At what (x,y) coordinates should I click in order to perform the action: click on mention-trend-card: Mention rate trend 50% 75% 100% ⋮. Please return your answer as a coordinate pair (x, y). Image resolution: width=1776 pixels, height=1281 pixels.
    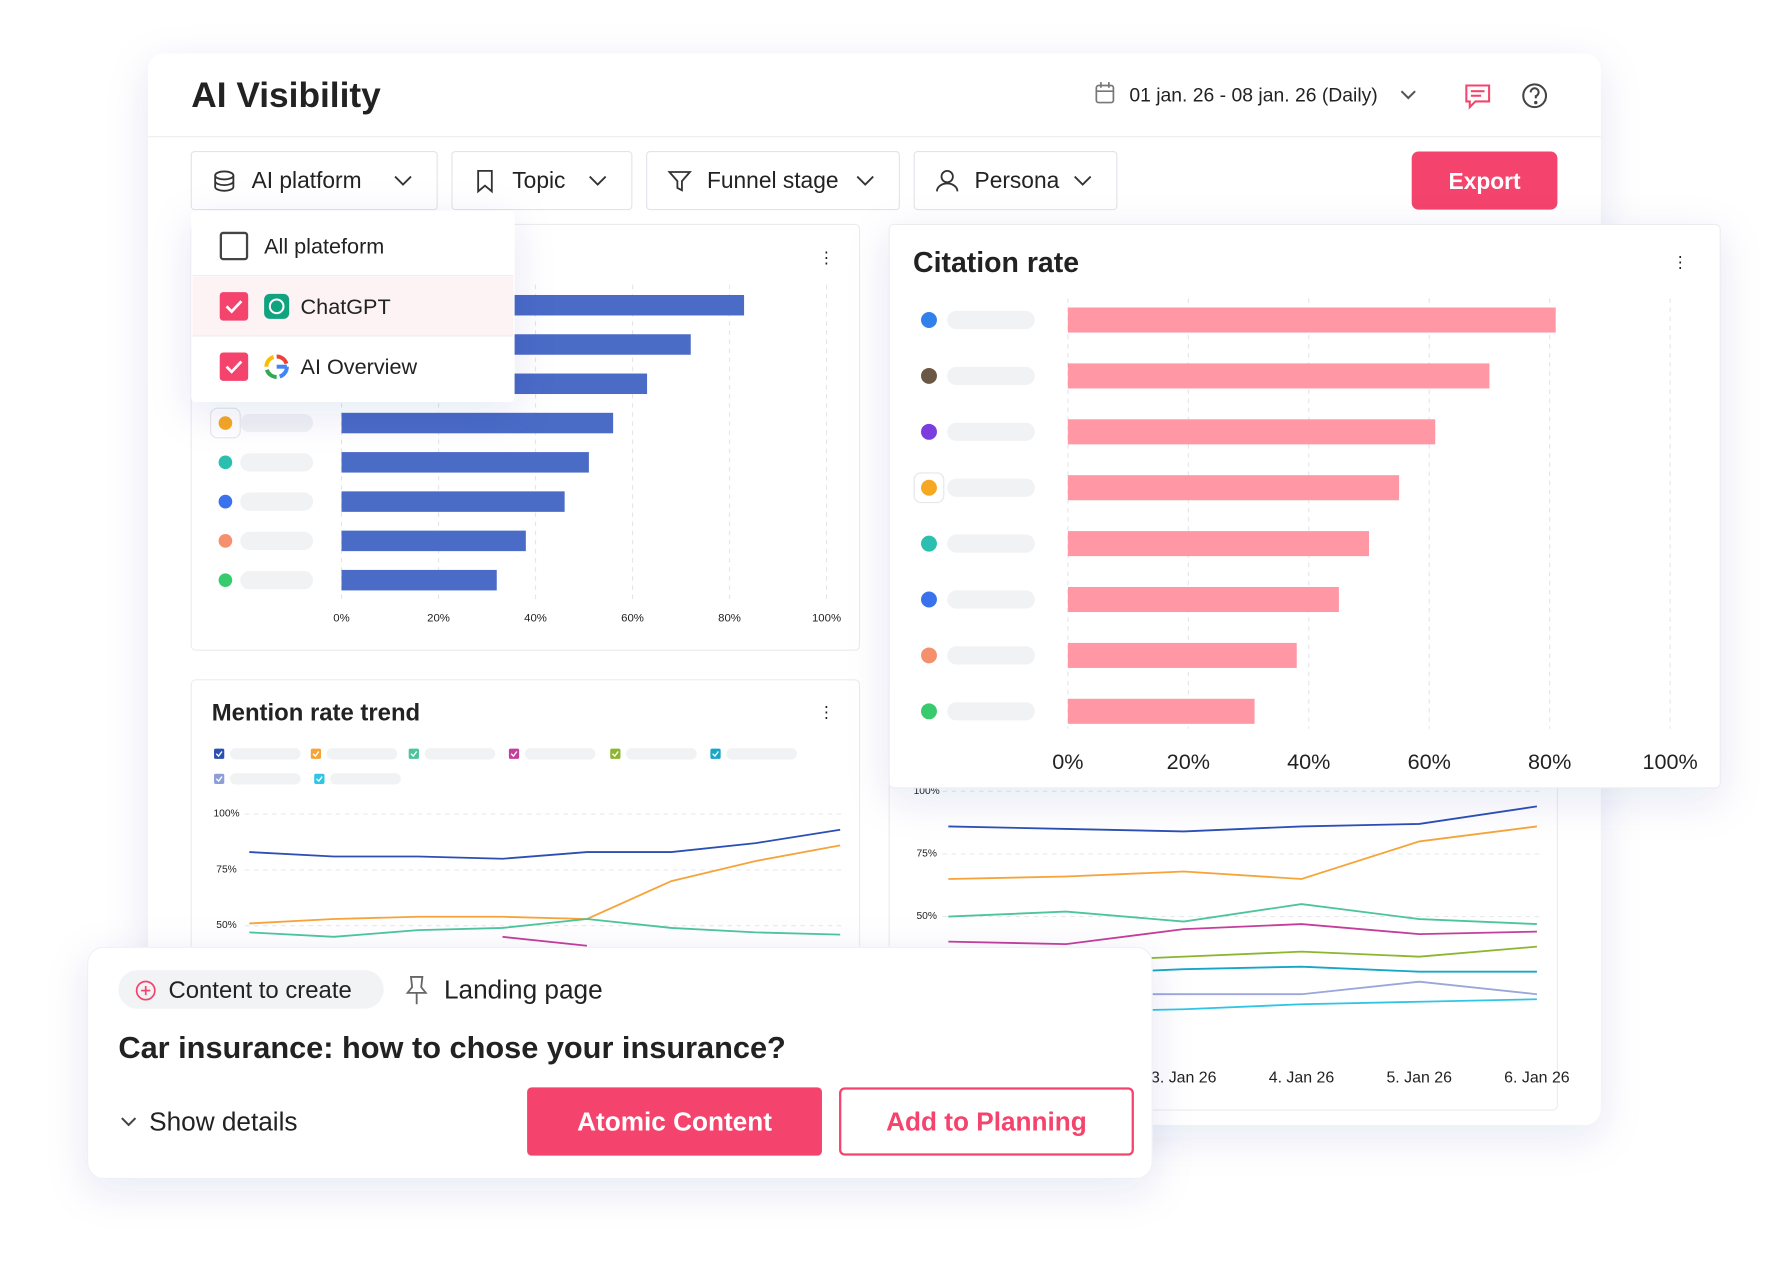
    Looking at the image, I should click on (525, 850).